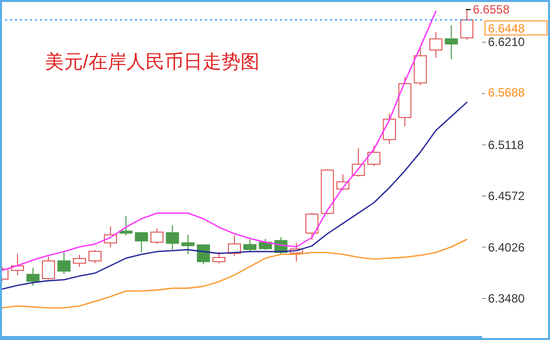 This screenshot has height=340, width=550. Describe the element at coordinates (507, 196) in the screenshot. I see `y-tick-label: 6.4572` at that location.